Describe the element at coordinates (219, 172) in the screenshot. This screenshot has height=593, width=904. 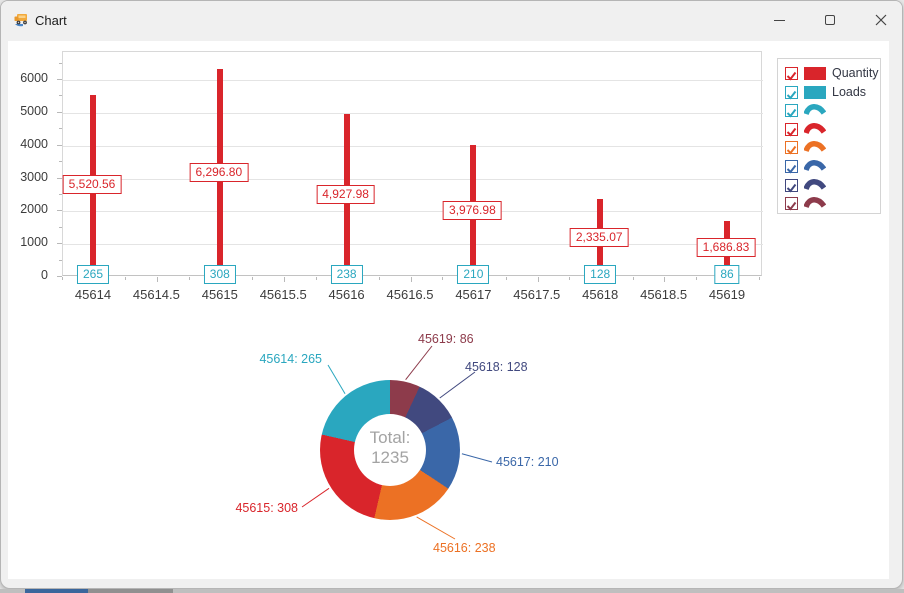
I see `quantity-point-label: 6,296.80` at that location.